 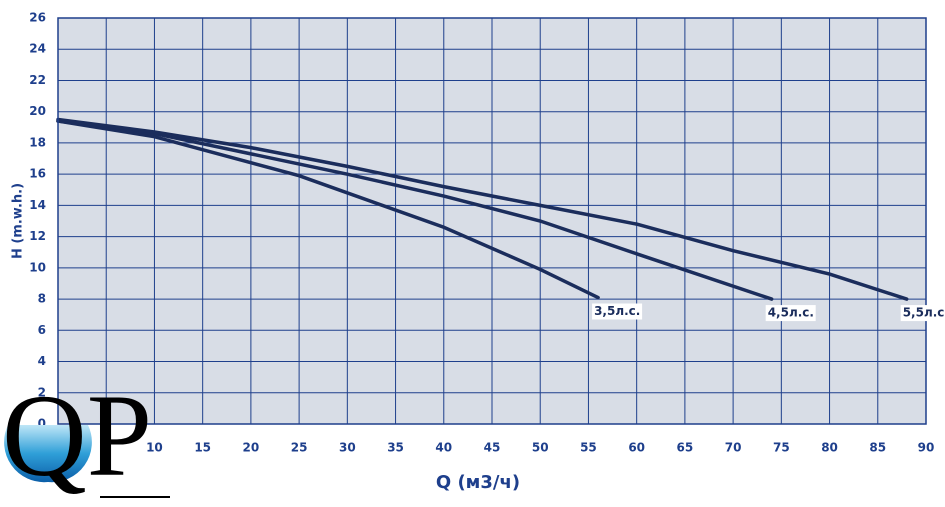 I want to click on x-tick-label: 80, so click(x=829, y=448).